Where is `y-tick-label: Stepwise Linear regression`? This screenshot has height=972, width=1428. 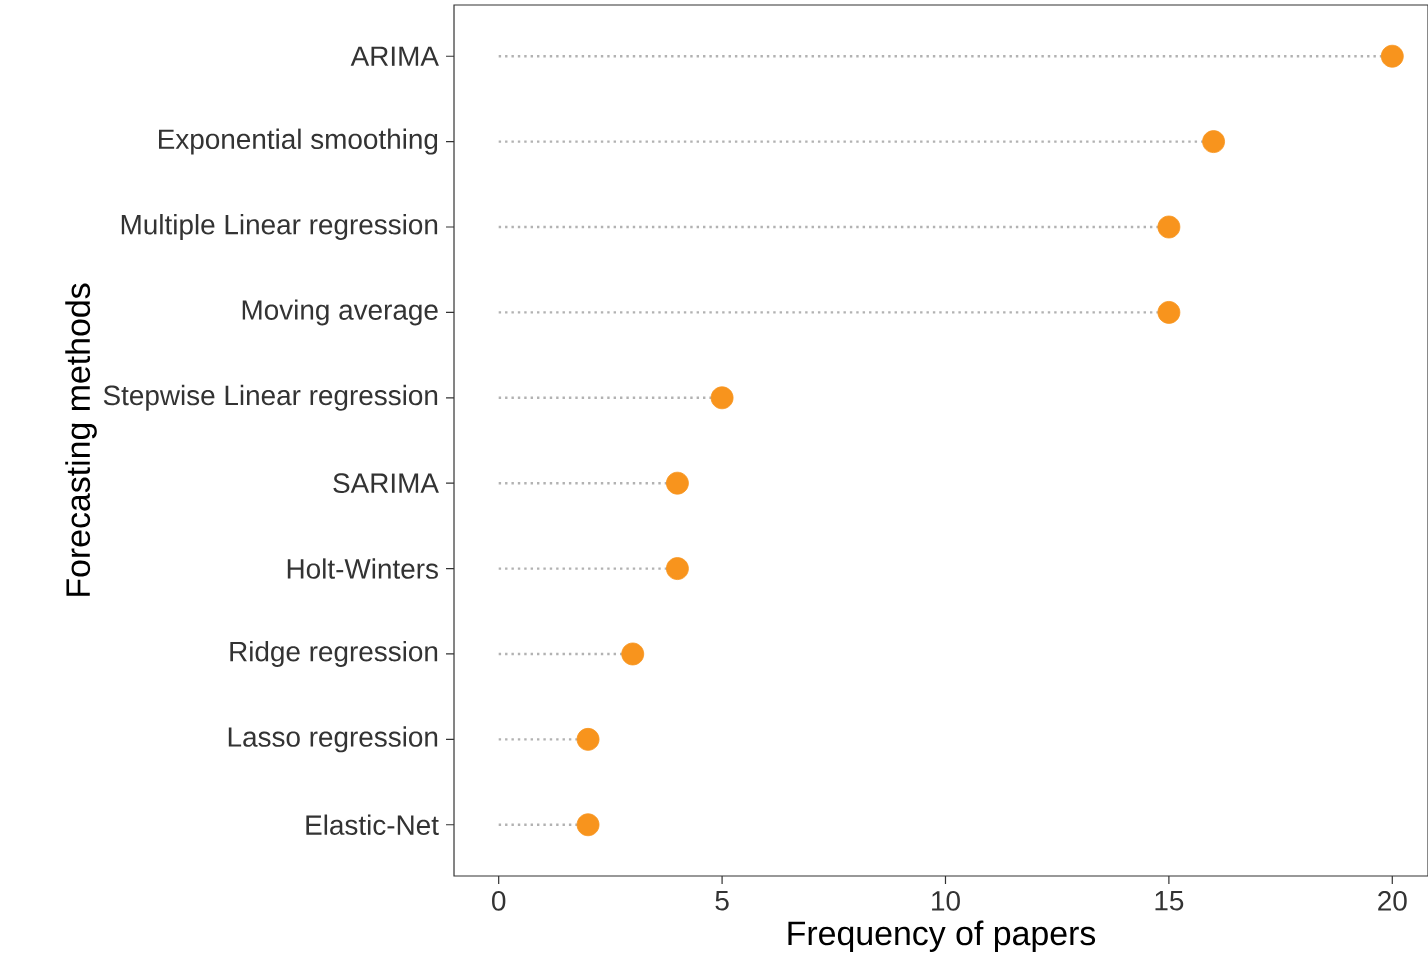
y-tick-label: Stepwise Linear regression is located at coordinates (270, 397).